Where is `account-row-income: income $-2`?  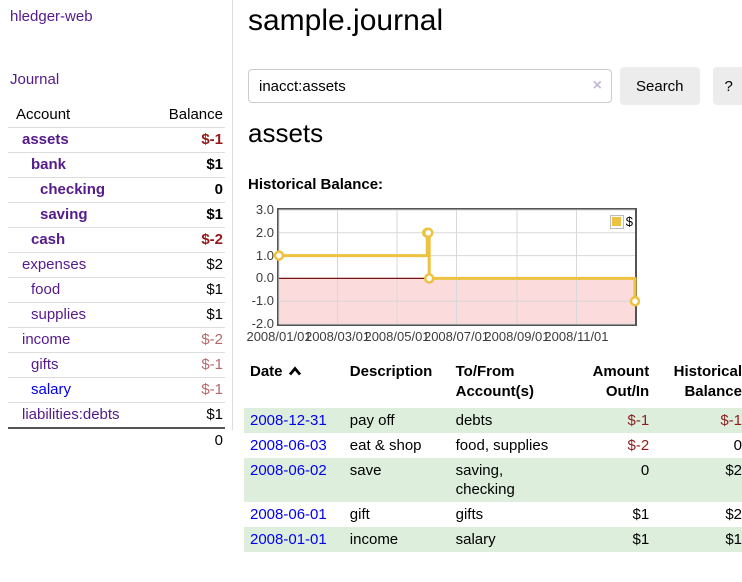 account-row-income: income $-2 is located at coordinates (116, 340).